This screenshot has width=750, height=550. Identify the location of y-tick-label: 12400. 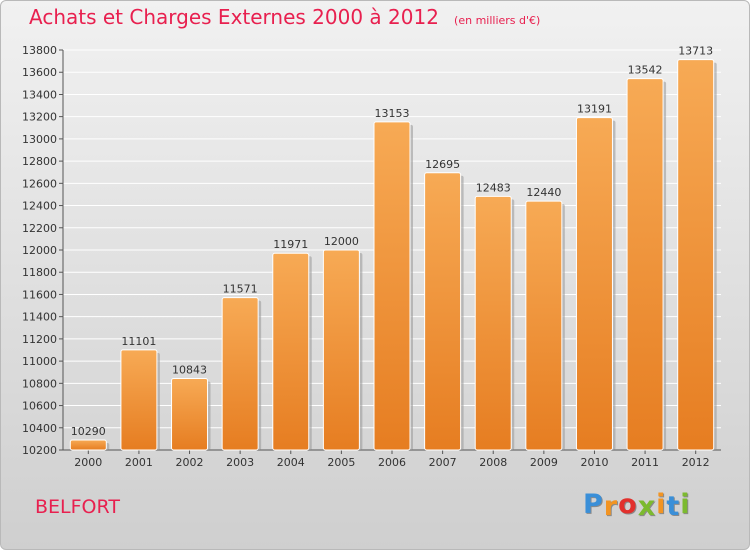
(39, 206).